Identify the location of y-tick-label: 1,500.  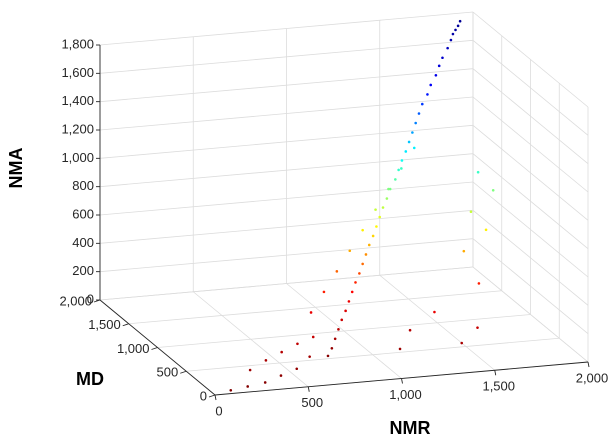
(104, 324).